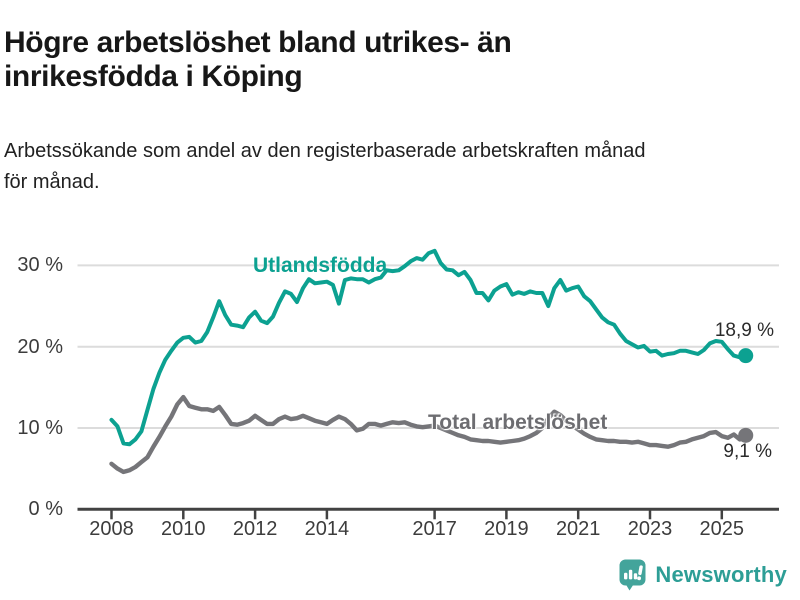 The image size is (800, 600). Describe the element at coordinates (578, 529) in the screenshot. I see `x-tick-label: 2021` at that location.